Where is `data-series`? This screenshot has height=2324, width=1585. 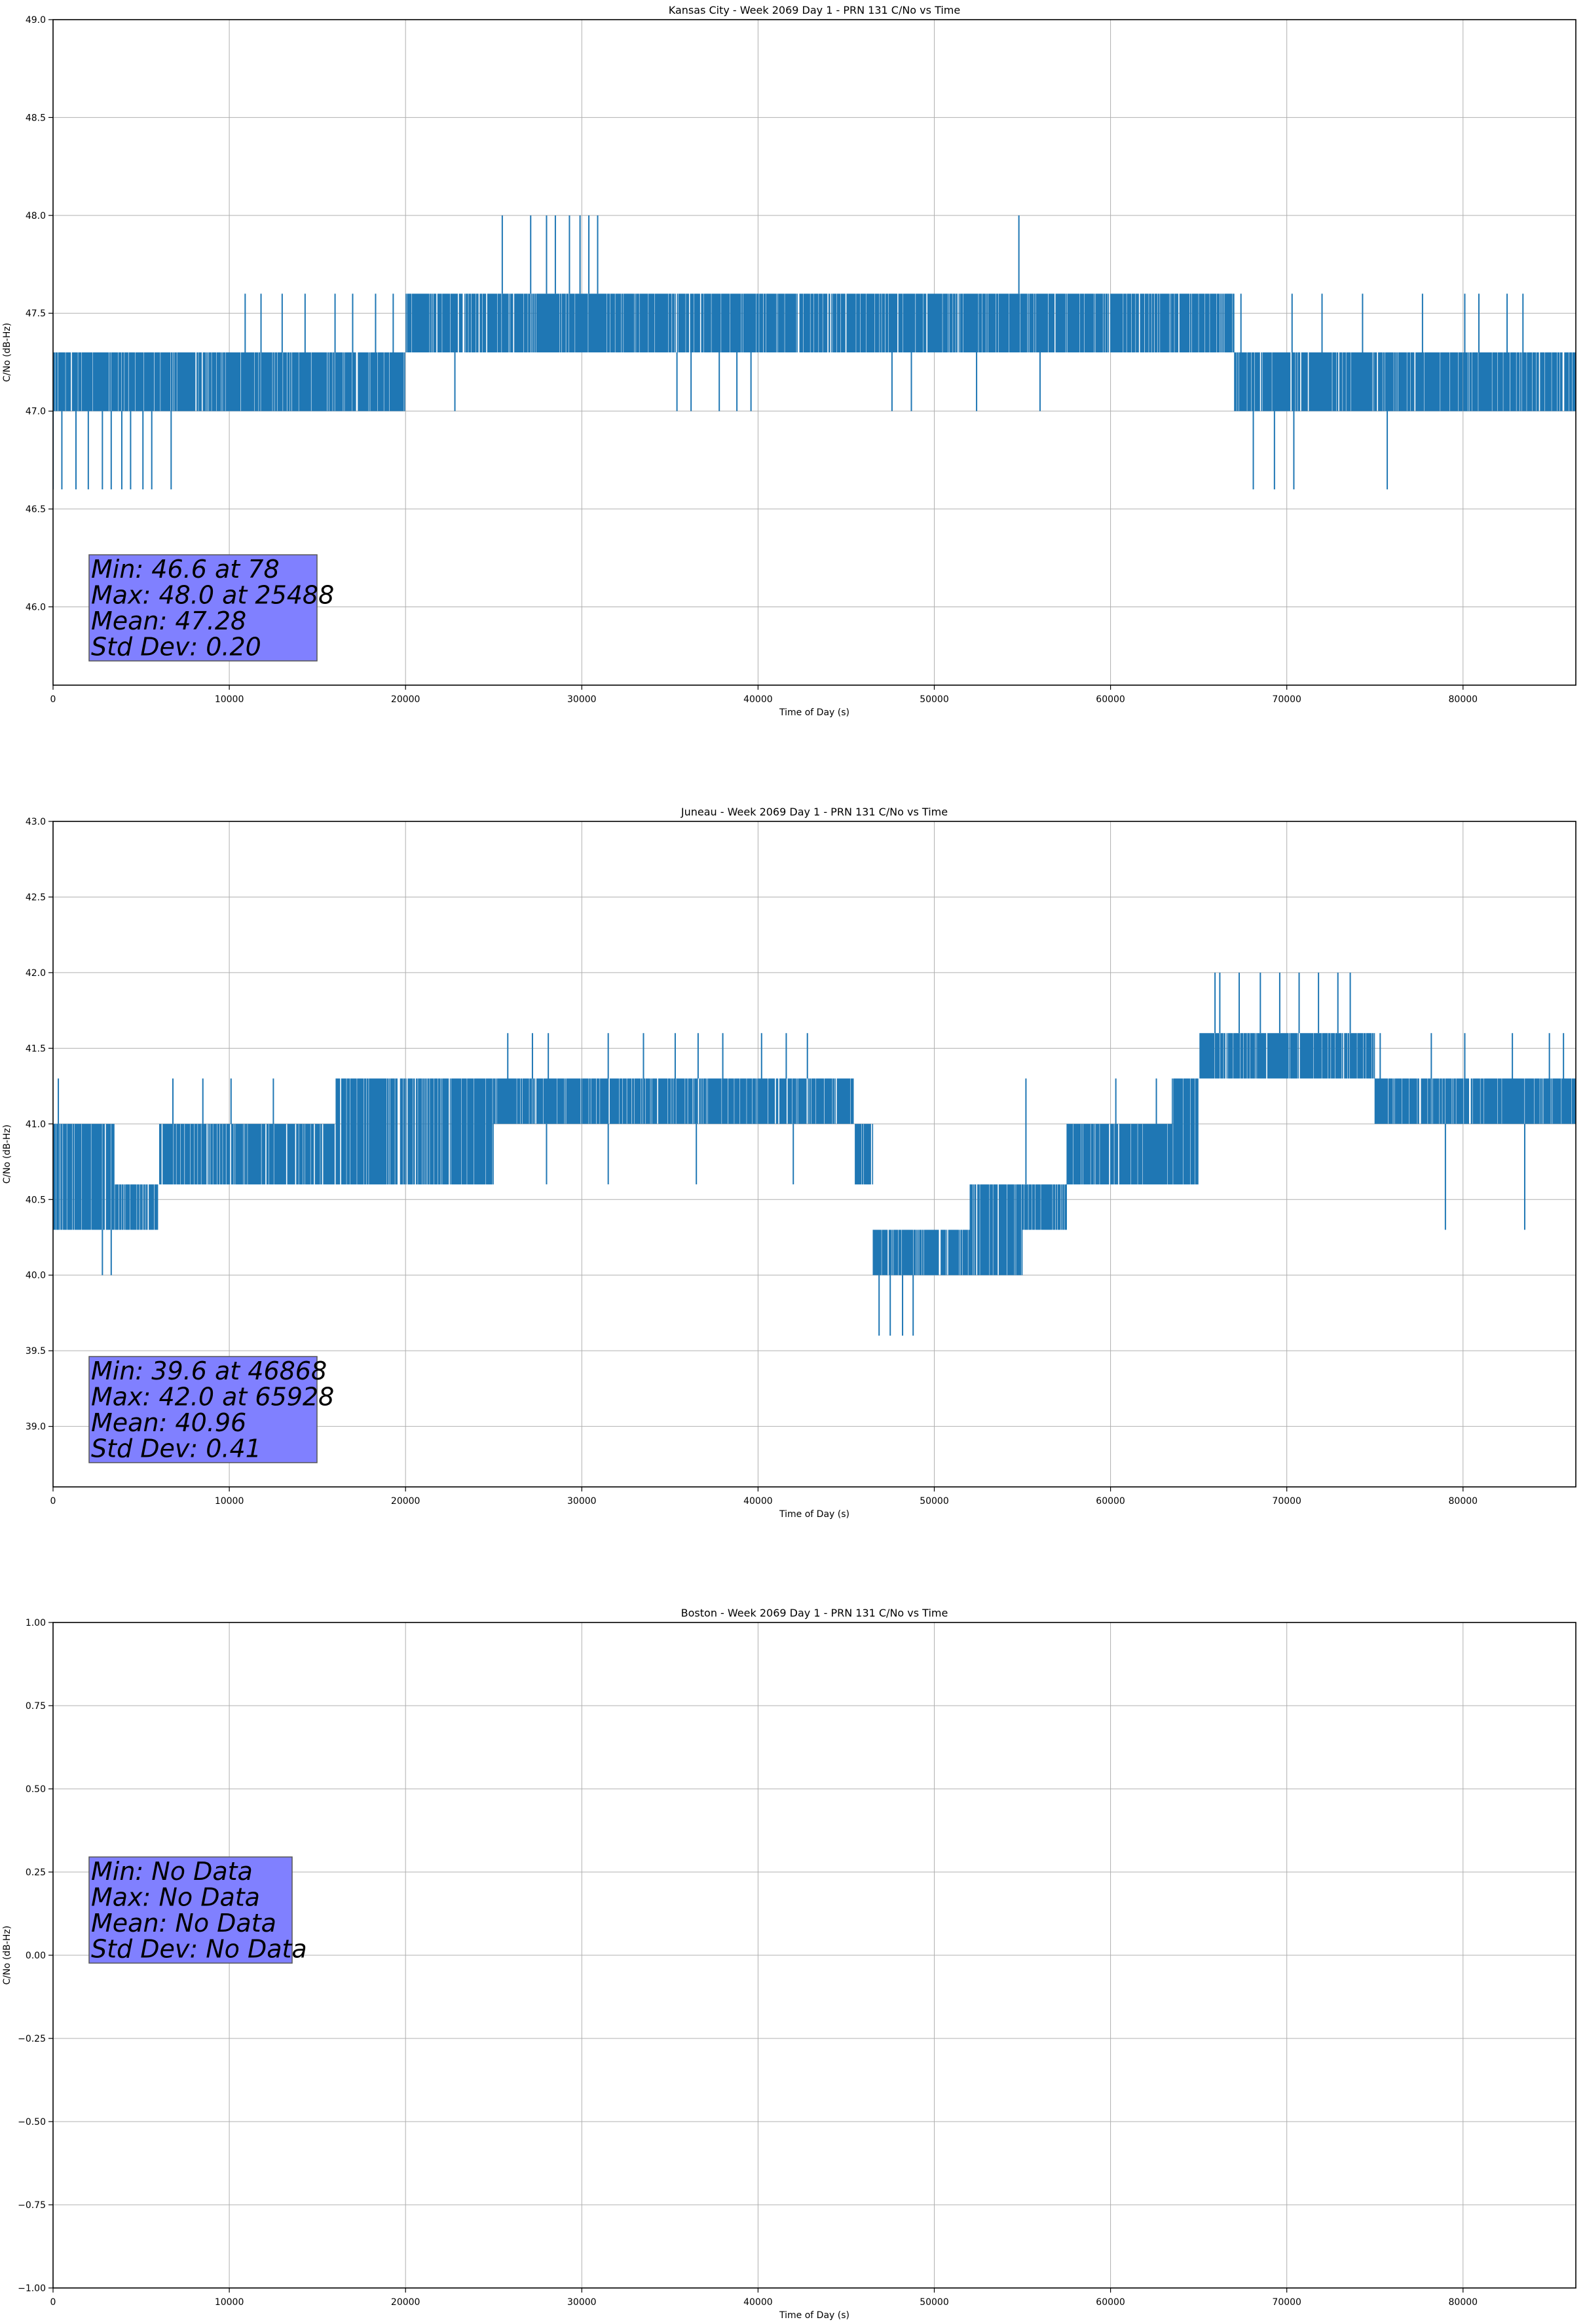
data-series is located at coordinates (814, 352).